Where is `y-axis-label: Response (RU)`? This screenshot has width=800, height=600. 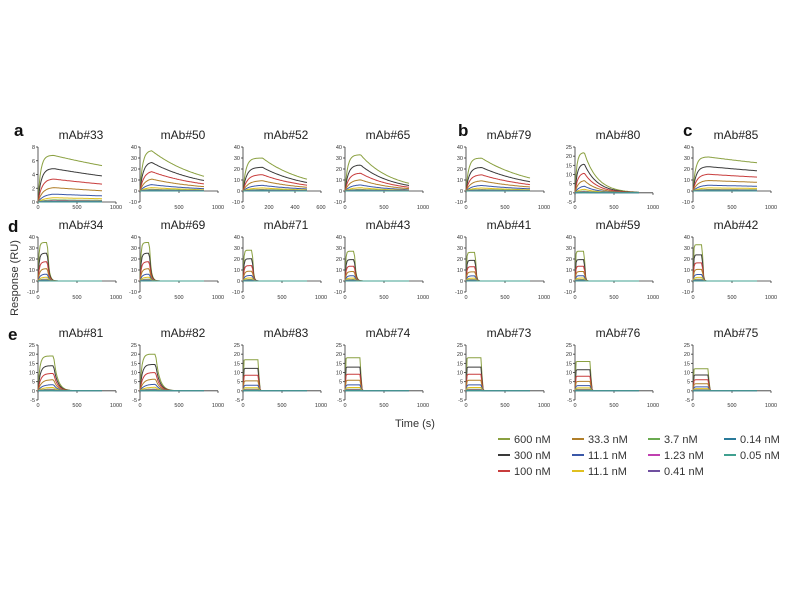
y-axis-label: Response (RU) is located at coordinates (15, 278).